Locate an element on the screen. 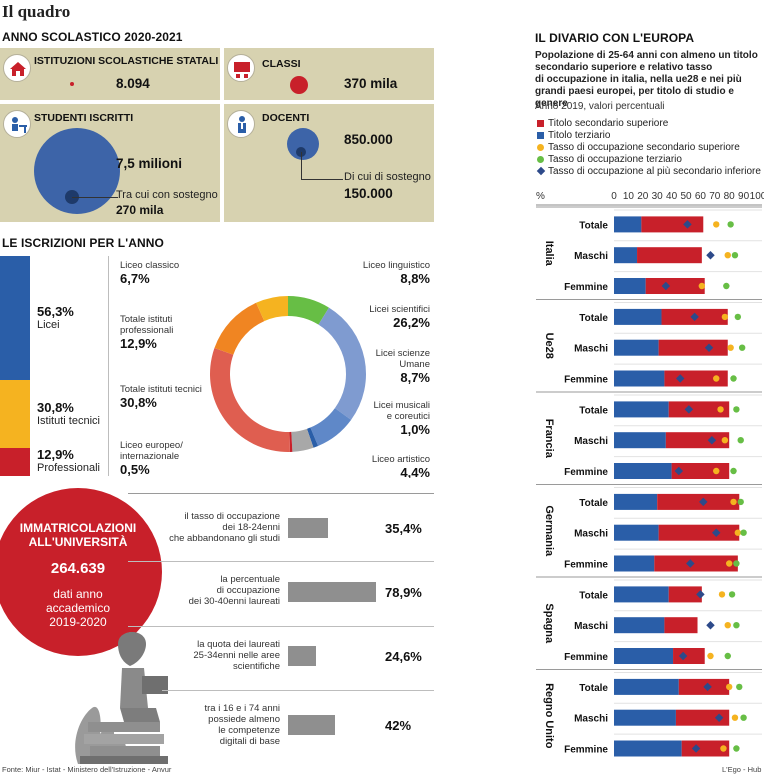 This screenshot has width=764, height=775. legend-swatch-occ-ter is located at coordinates (540, 159).